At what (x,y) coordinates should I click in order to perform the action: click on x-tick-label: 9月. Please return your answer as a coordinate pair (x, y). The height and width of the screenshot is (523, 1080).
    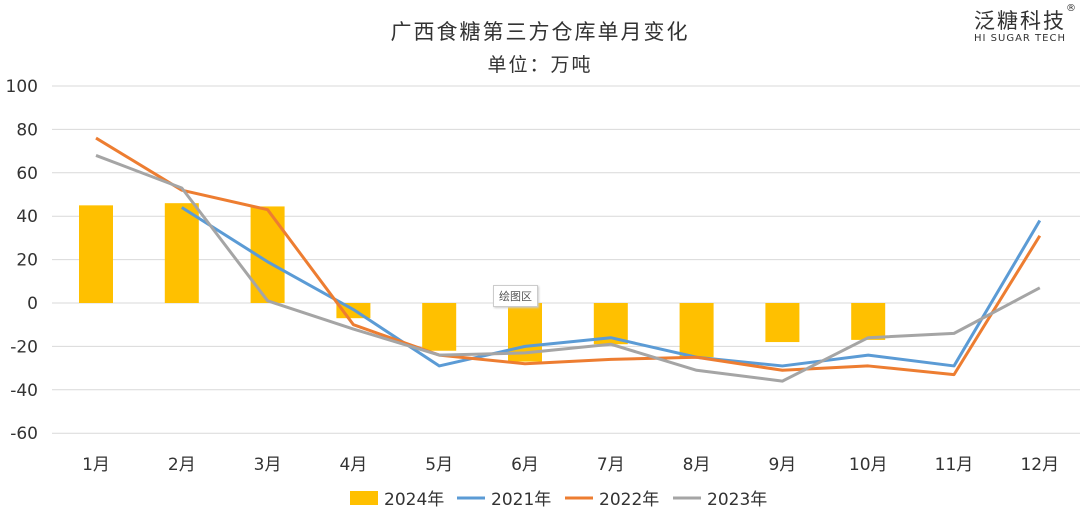
    Looking at the image, I should click on (782, 465).